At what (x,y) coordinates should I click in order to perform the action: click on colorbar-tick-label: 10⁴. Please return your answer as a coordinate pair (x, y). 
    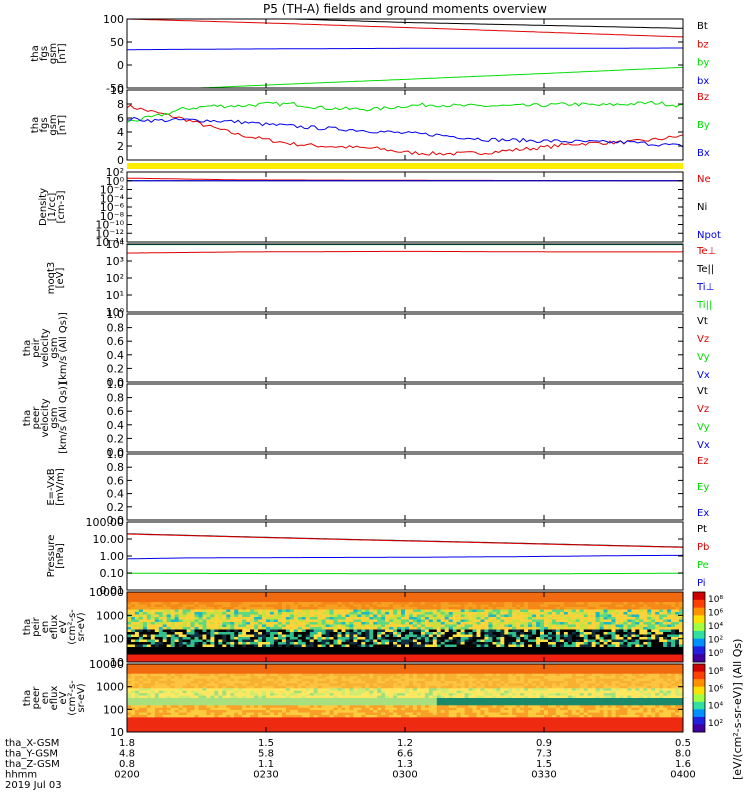
    Looking at the image, I should click on (715, 627).